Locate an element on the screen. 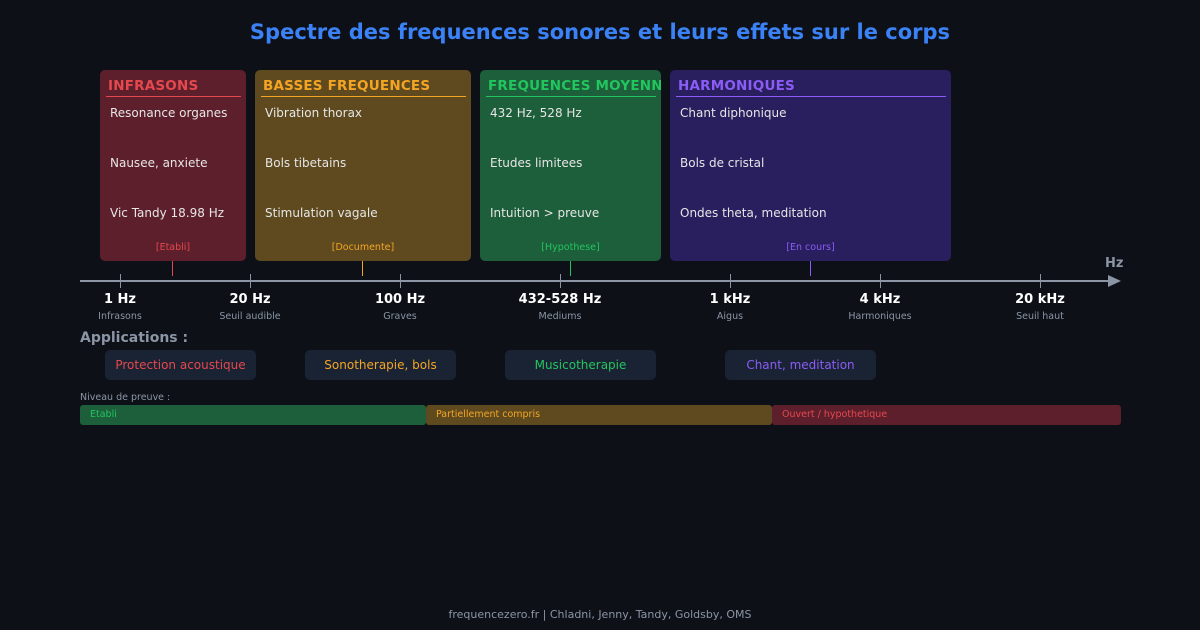 Image resolution: width=1200 pixels, height=630 pixels. band-title: HARMONIQUES is located at coordinates (736, 86).